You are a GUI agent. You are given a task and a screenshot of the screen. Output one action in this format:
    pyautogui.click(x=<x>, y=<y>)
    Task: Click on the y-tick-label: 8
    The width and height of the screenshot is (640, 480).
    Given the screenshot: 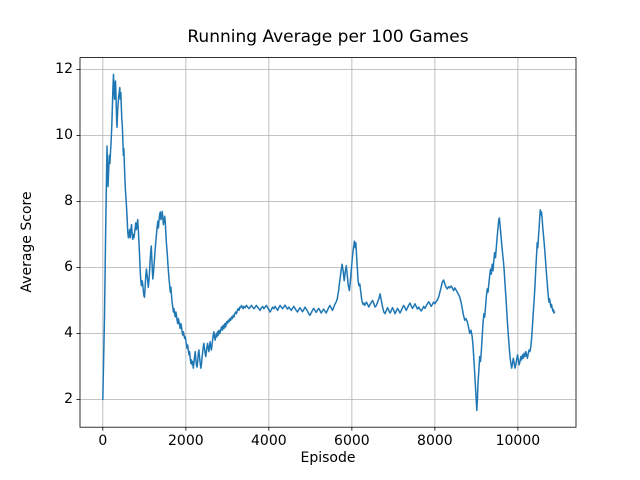 What is the action you would take?
    pyautogui.click(x=68, y=201)
    